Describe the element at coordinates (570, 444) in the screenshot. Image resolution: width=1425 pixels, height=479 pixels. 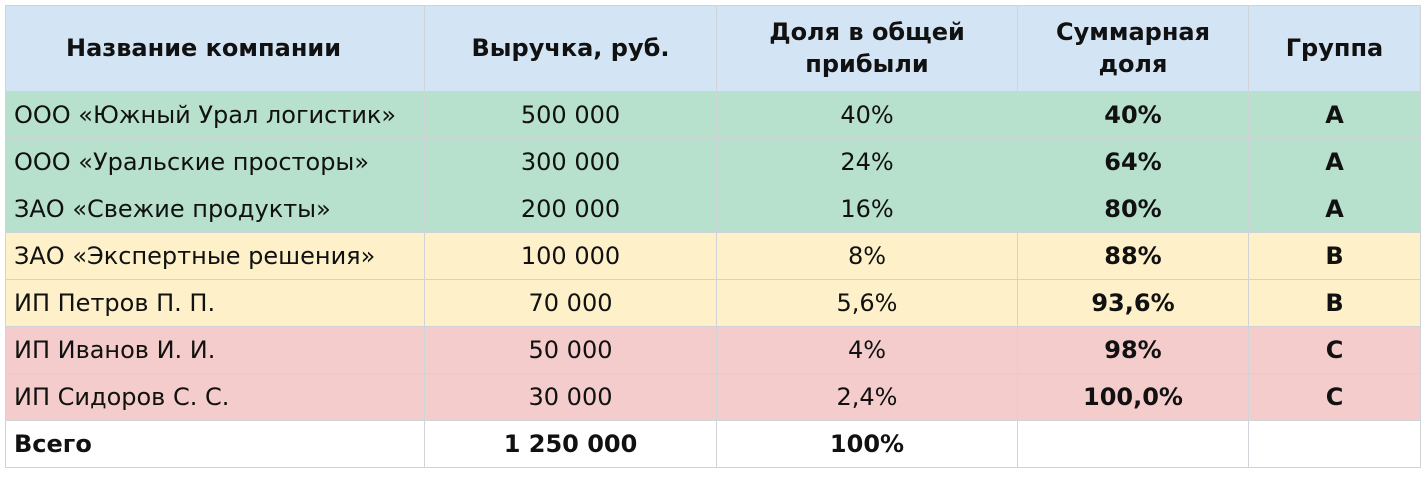
I see `total-cell: 1 250 000` at that location.